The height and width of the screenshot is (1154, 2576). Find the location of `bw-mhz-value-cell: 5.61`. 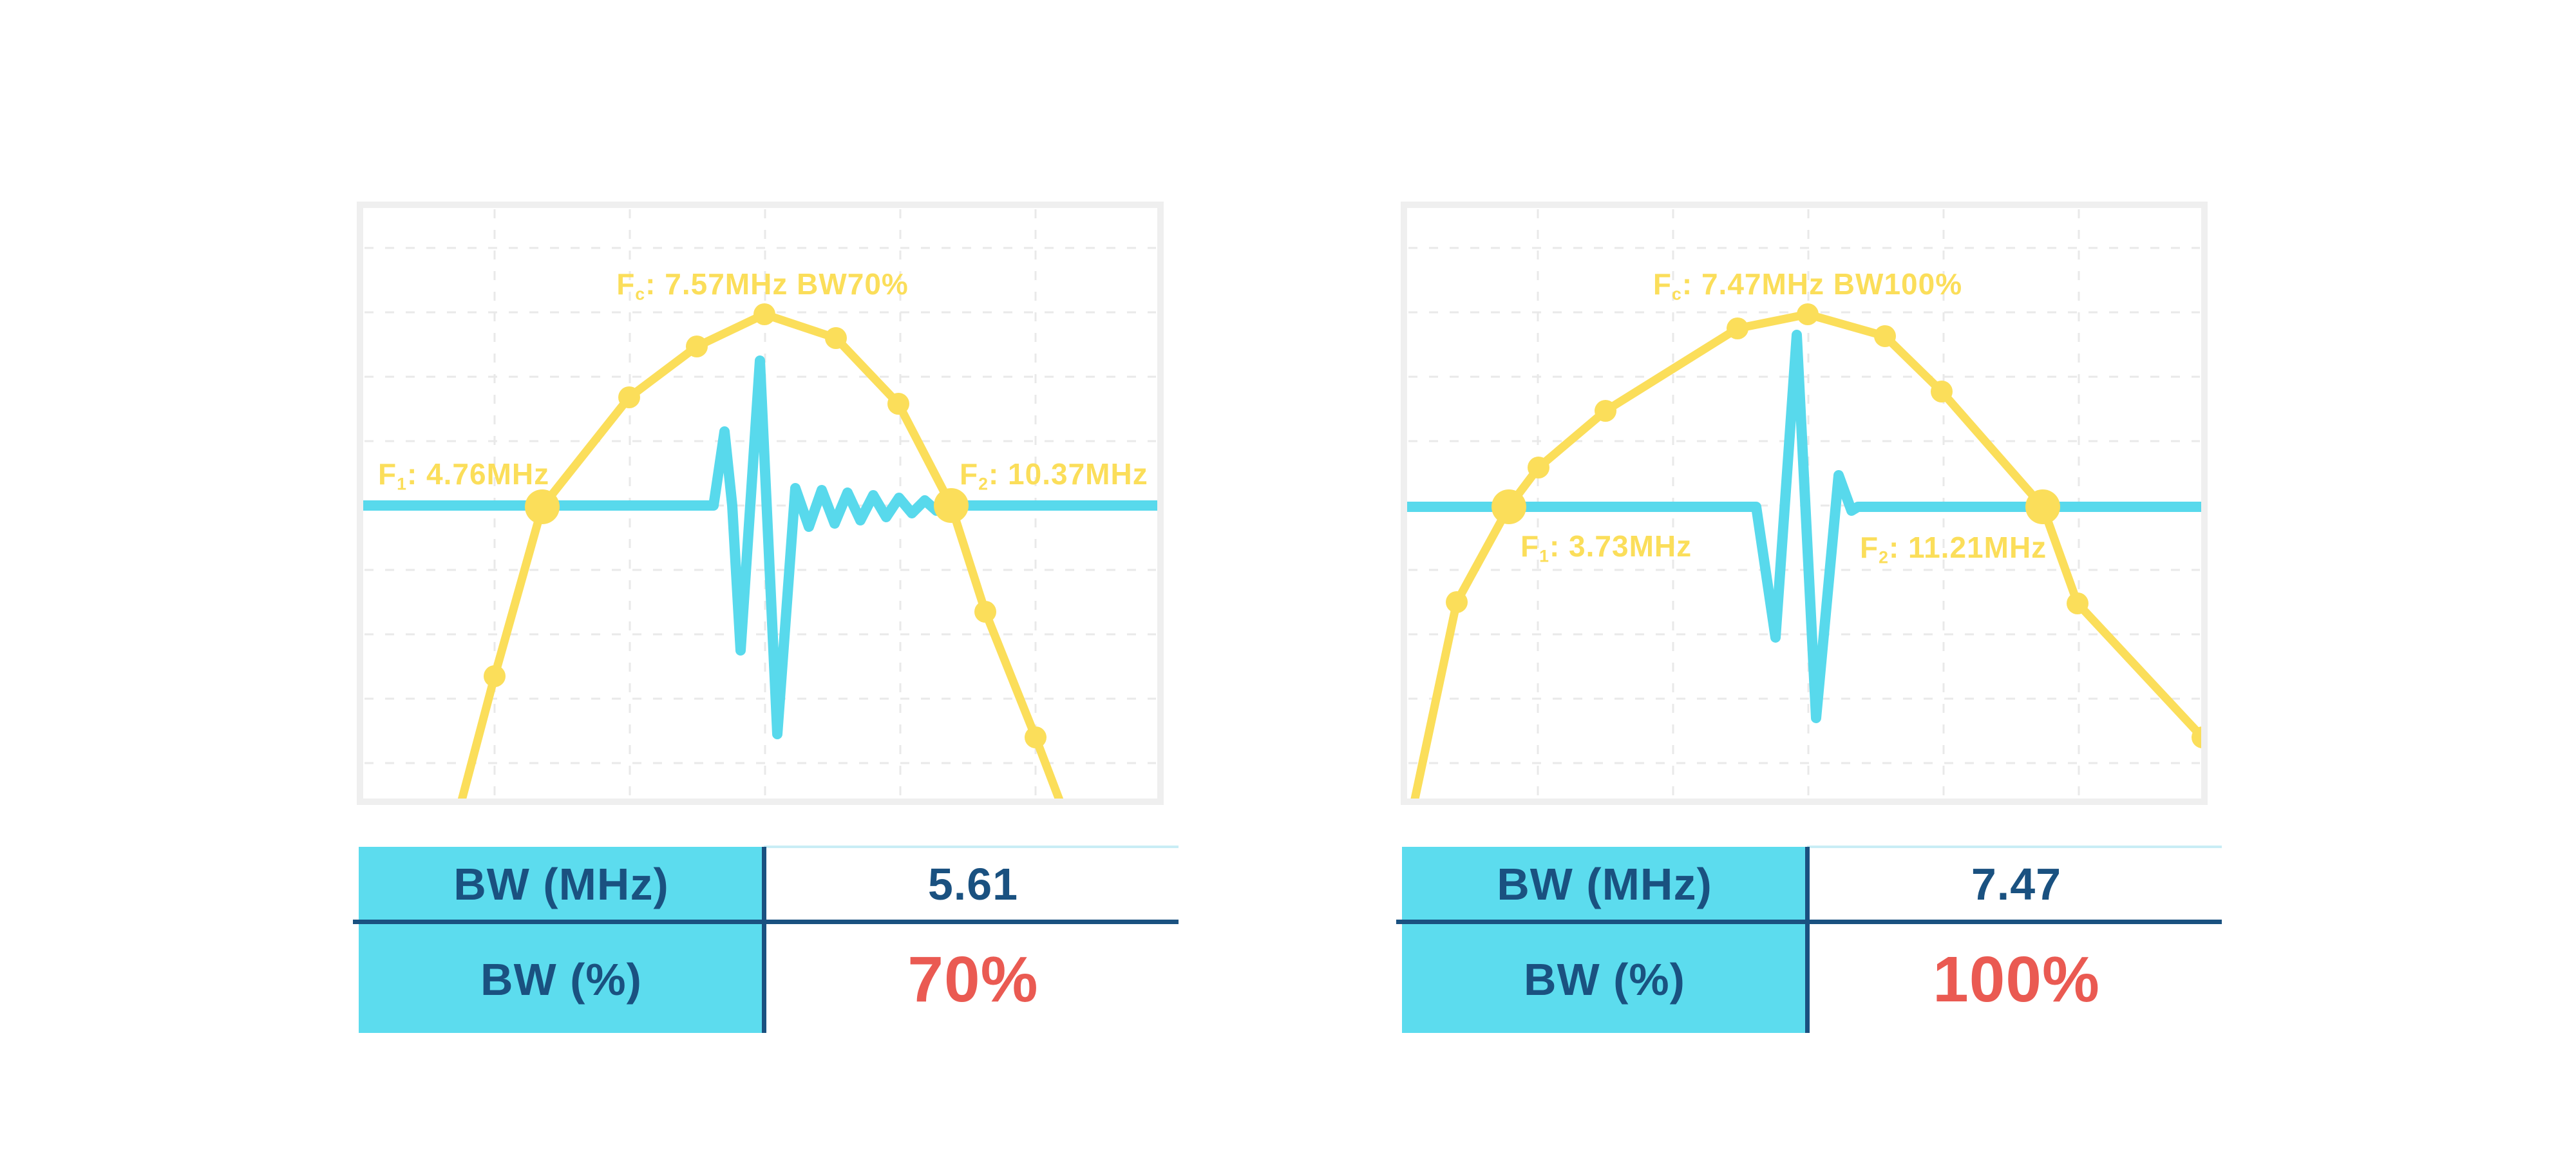

bw-mhz-value-cell: 5.61 is located at coordinates (973, 884).